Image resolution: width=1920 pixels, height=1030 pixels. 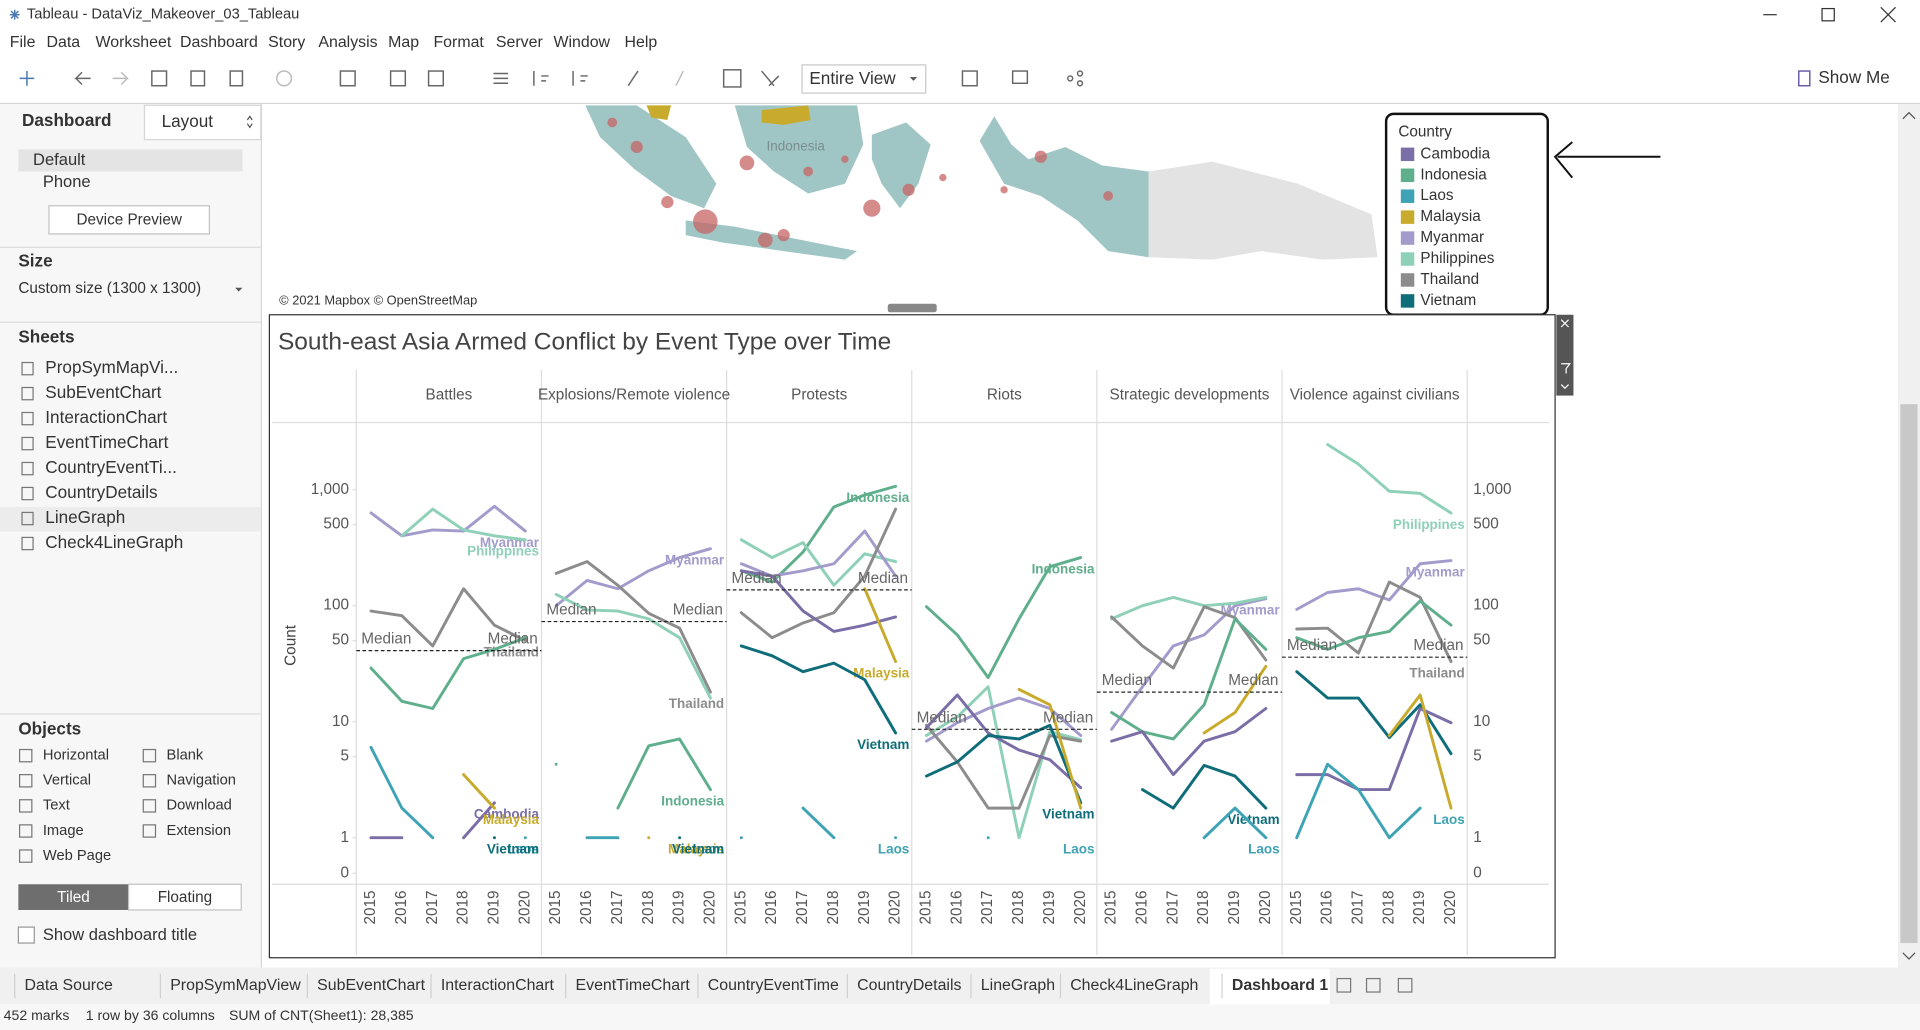 What do you see at coordinates (1486, 524) in the screenshot?
I see `y2-tick-label: 500` at bounding box center [1486, 524].